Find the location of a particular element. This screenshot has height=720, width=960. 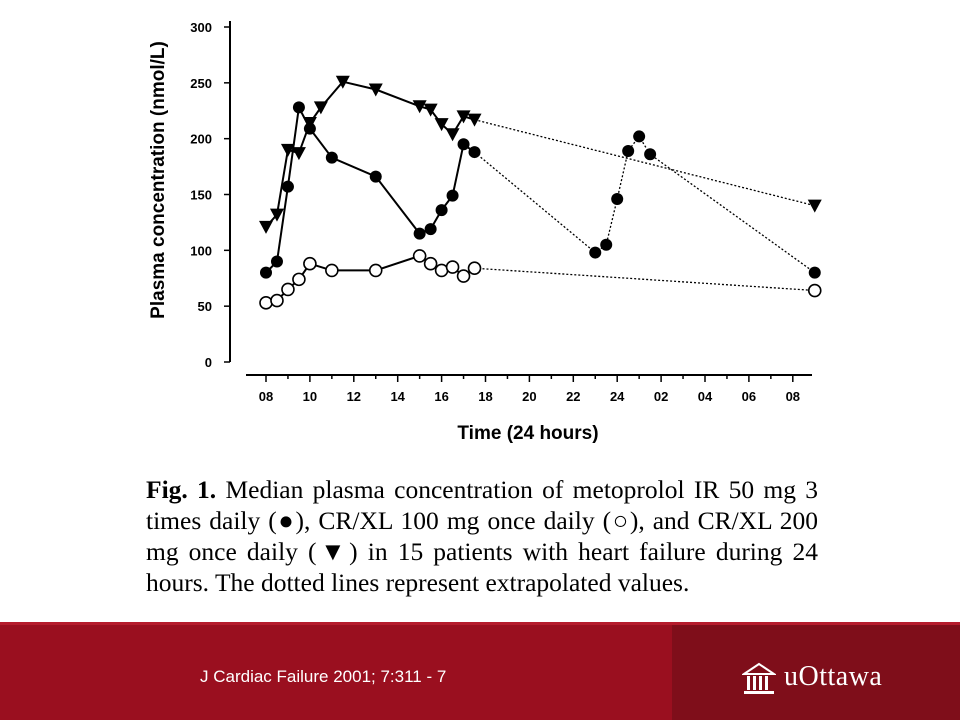

y-axis-ticks: 0 50 100 150 200 250 300 is located at coordinates (210, 195).